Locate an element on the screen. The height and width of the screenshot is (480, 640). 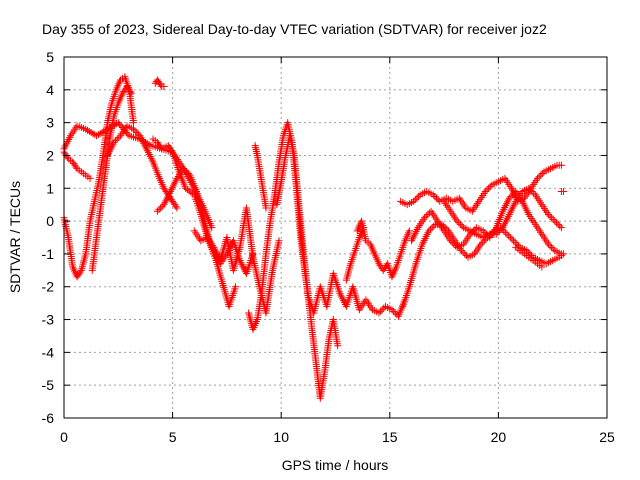
y-tick-label: -6 is located at coordinates (48, 418).